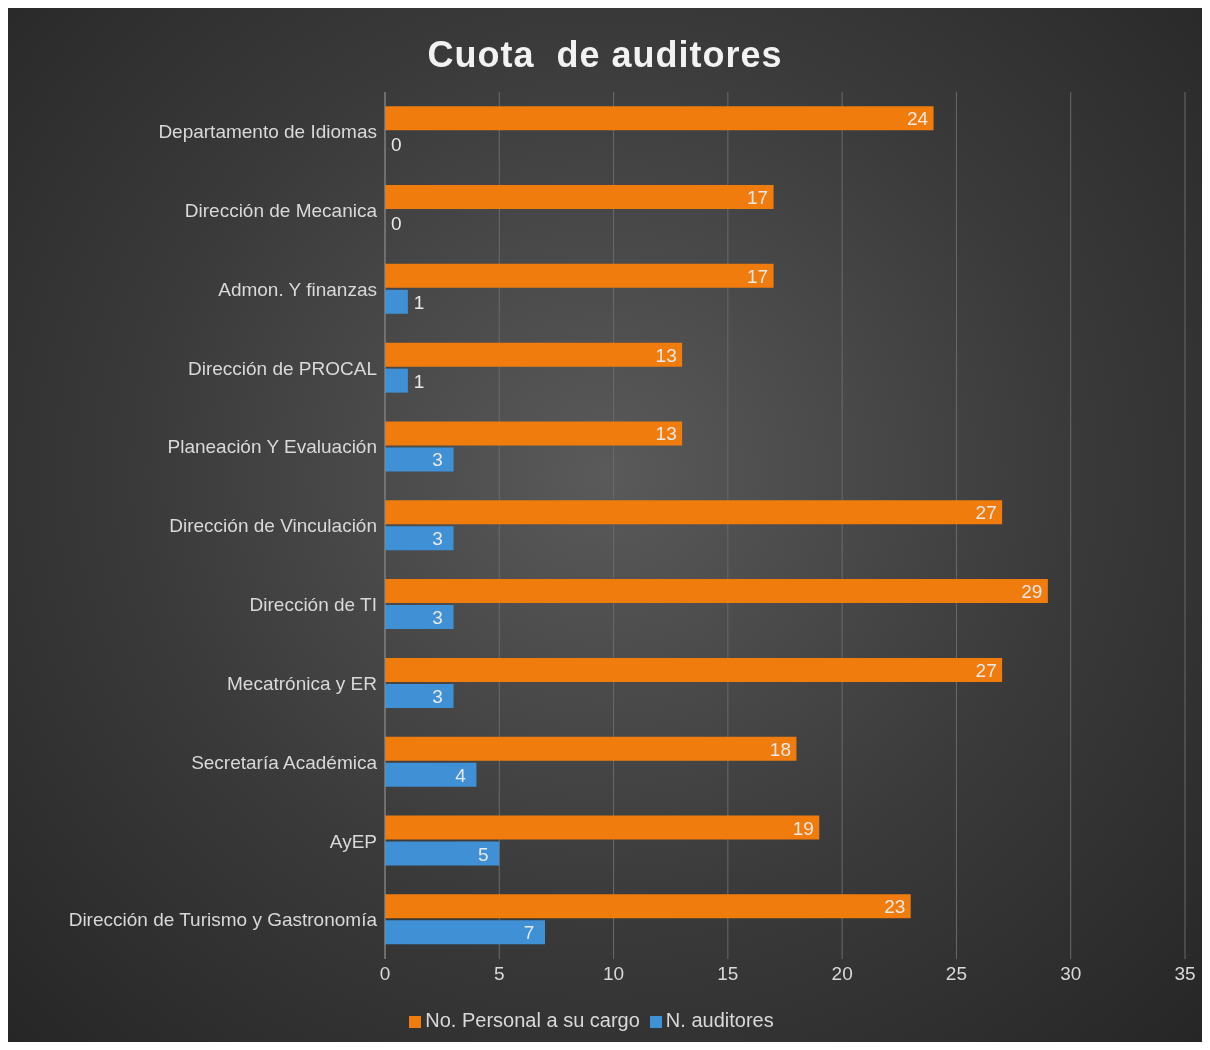  What do you see at coordinates (1185, 974) in the screenshot?
I see `x-tick-label: 35` at bounding box center [1185, 974].